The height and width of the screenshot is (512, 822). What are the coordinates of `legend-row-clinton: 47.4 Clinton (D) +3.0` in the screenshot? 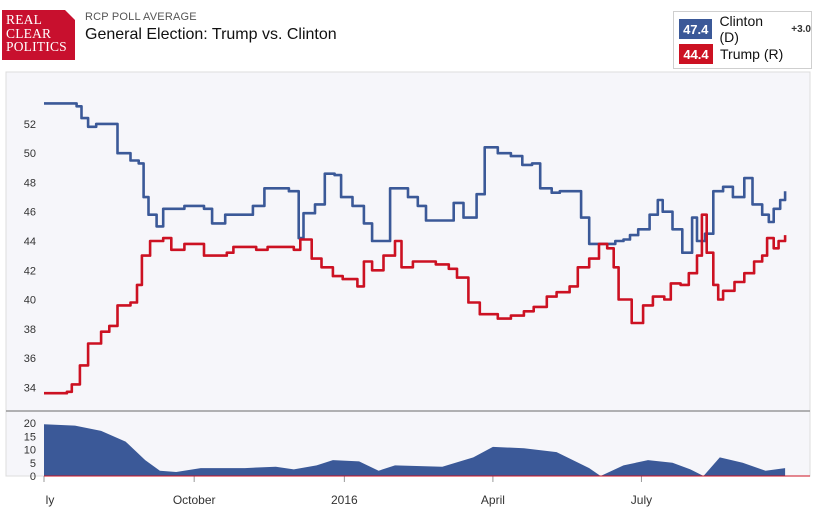 It's located at (745, 29).